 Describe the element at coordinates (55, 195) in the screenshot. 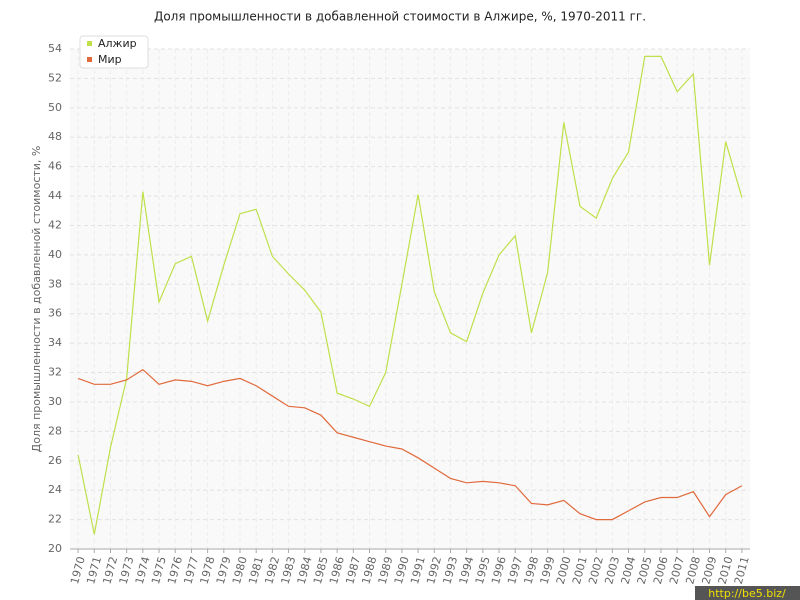

I see `y-tick-label: 44` at that location.